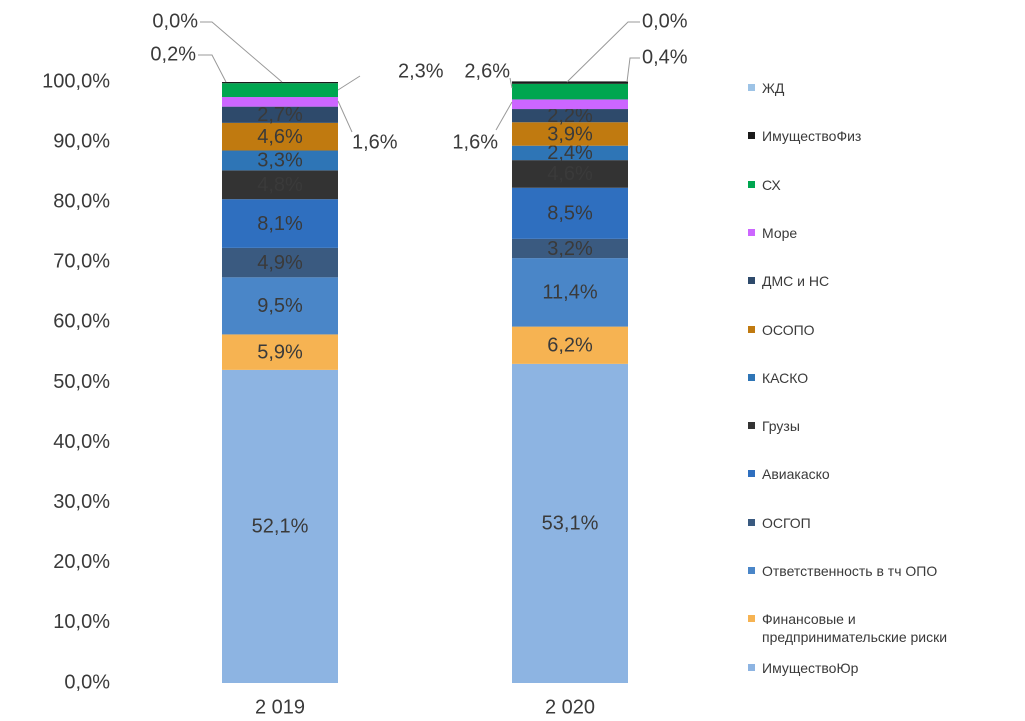  I want to click on data-label: 3,3%, so click(280, 161).